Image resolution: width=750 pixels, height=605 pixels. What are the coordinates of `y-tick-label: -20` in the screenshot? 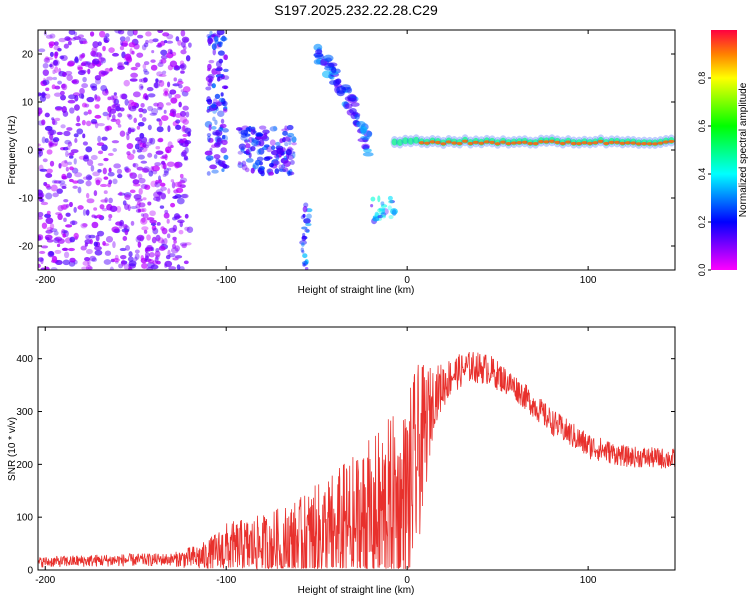 It's located at (26, 247).